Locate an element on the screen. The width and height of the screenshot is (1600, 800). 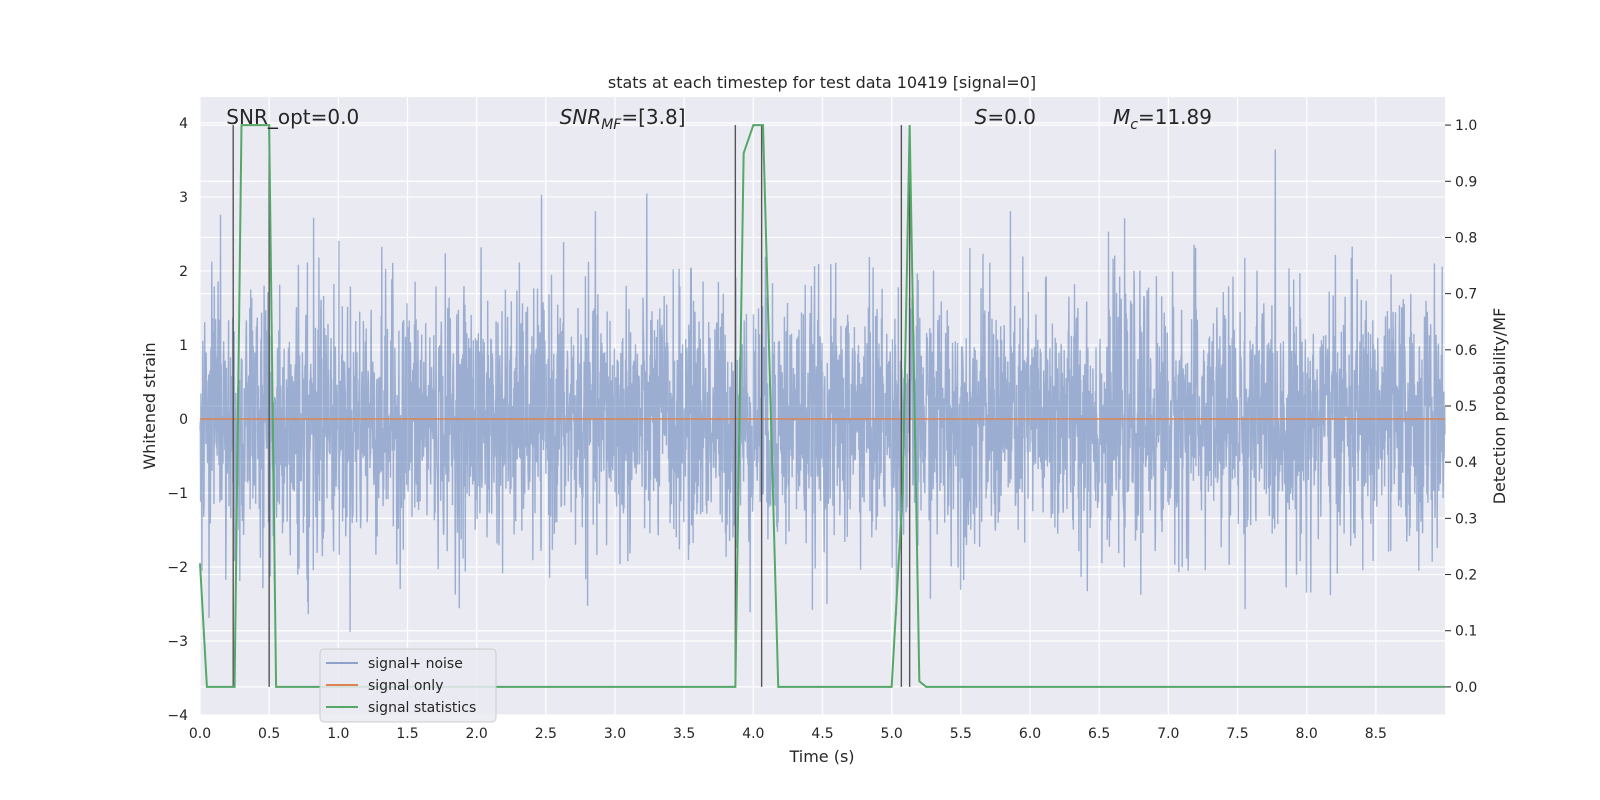
x-tick-label: 2.0 is located at coordinates (477, 734).